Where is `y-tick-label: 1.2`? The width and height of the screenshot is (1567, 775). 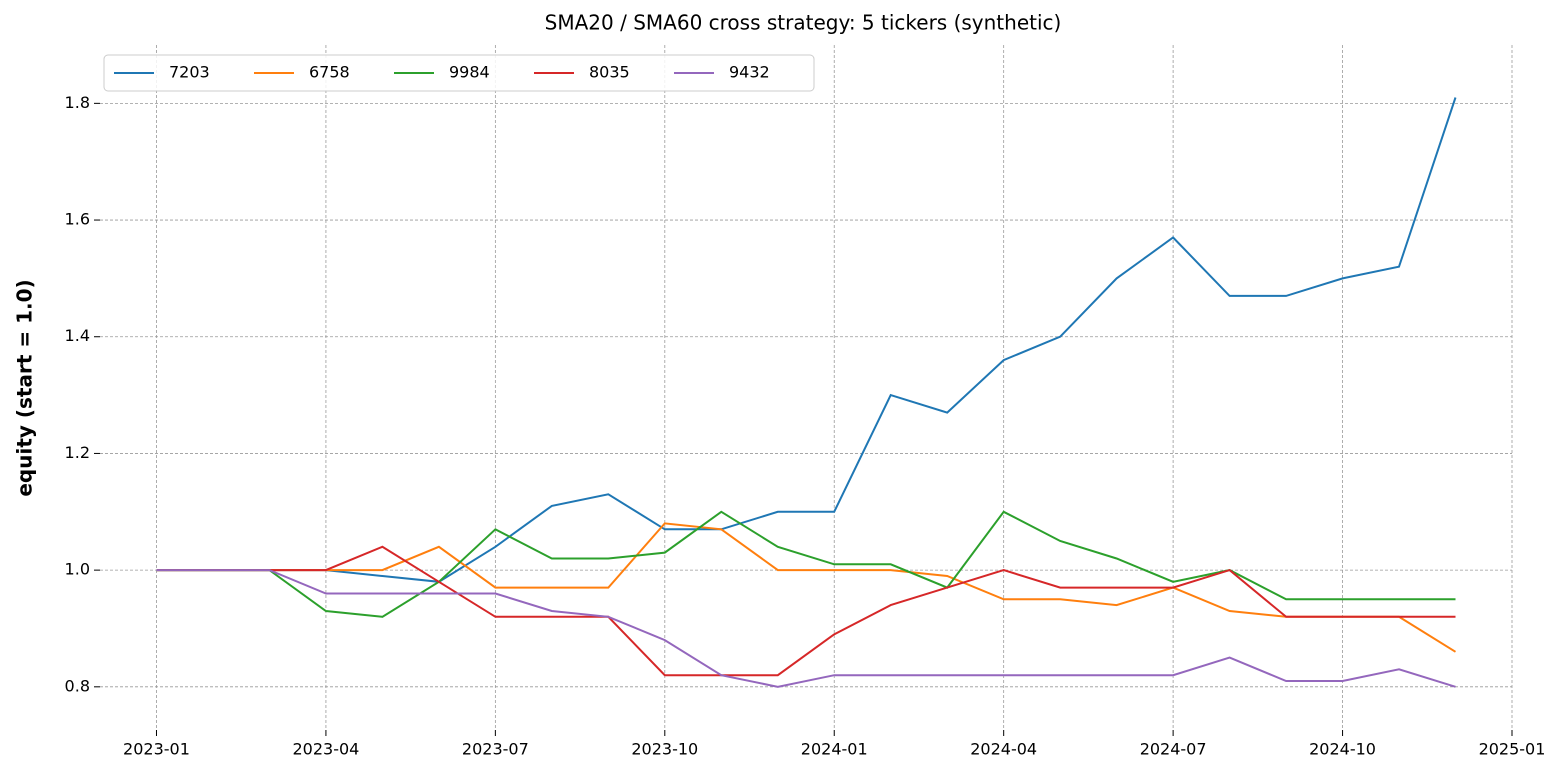
y-tick-label: 1.2 is located at coordinates (77, 452).